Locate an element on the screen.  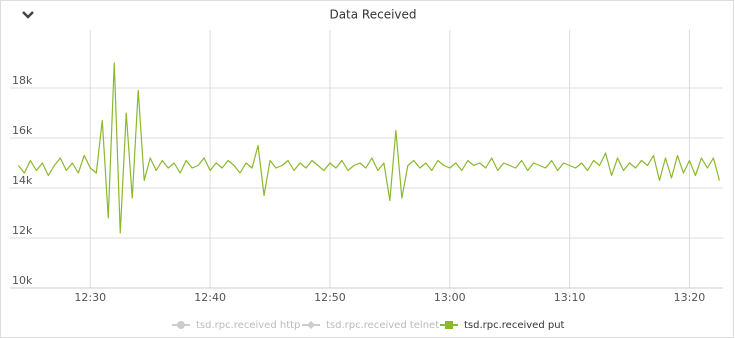
legend-label: tsd.rpc.received telnet is located at coordinates (382, 325).